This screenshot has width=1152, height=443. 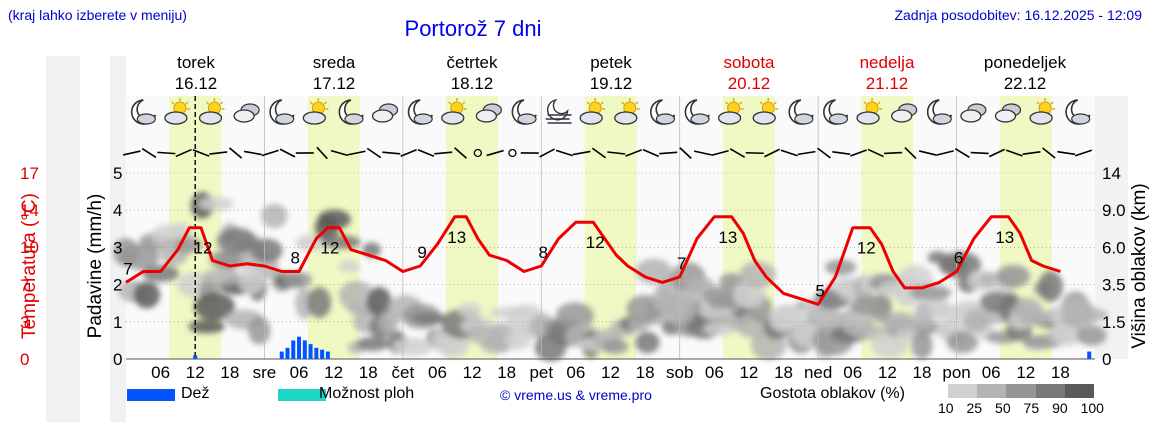 What do you see at coordinates (887, 73) in the screenshot?
I see `day-header: nedelja 21.12` at bounding box center [887, 73].